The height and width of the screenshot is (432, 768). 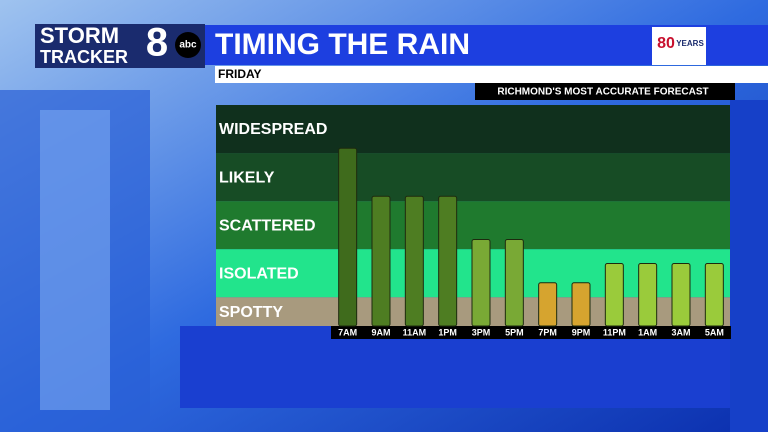 I want to click on axis-strip, so click(x=531, y=332).